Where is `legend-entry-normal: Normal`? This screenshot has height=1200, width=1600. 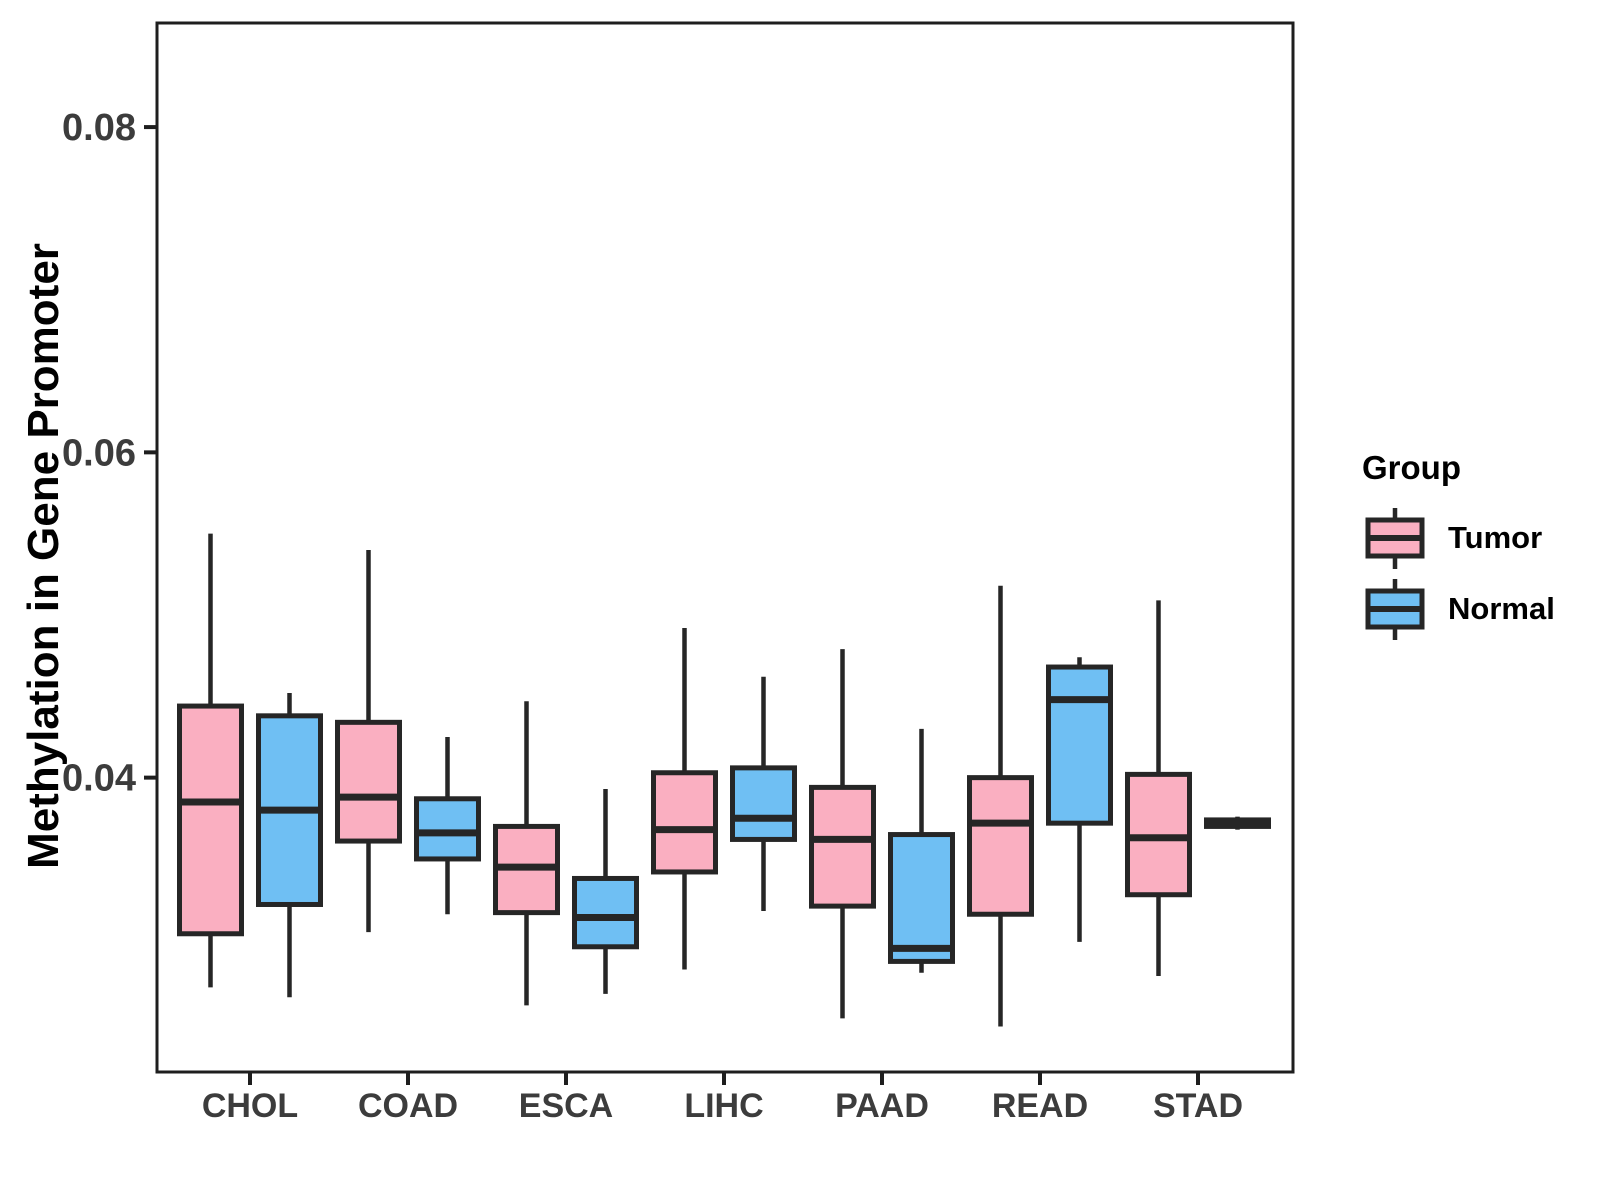 legend-entry-normal: Normal is located at coordinates (1456, 608).